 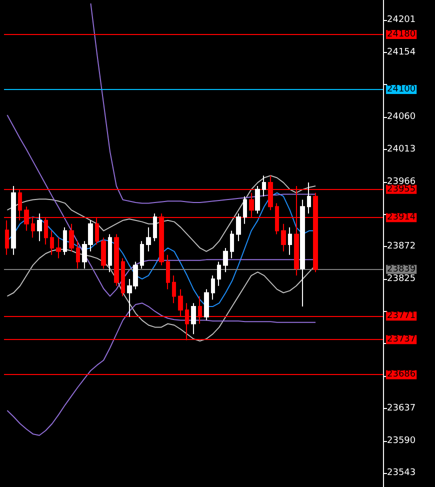 What do you see at coordinates (401, 34) in the screenshot?
I see `ref-line-label: 24180` at bounding box center [401, 34].